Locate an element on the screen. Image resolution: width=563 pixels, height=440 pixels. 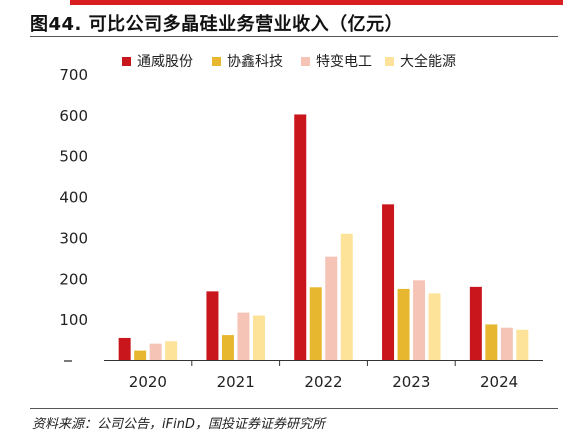
top-bar-gap is located at coordinates (35, 2).